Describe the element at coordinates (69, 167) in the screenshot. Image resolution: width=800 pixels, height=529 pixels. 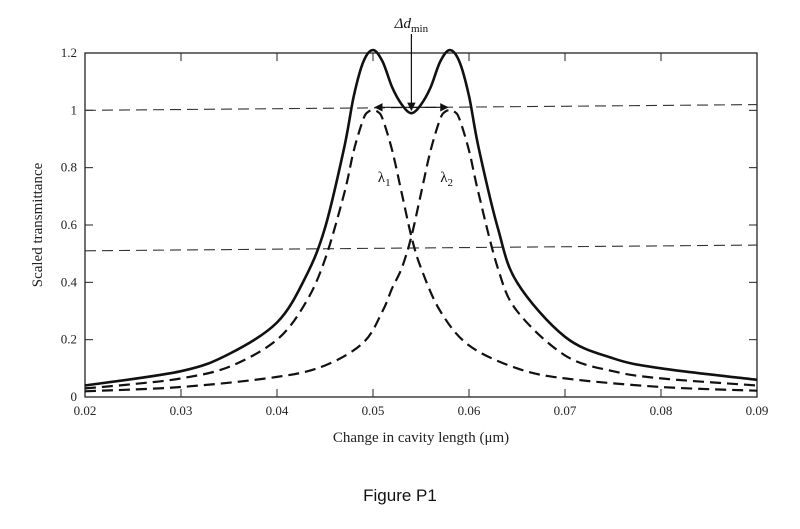
I see `y-tick-label: 0.8` at that location.